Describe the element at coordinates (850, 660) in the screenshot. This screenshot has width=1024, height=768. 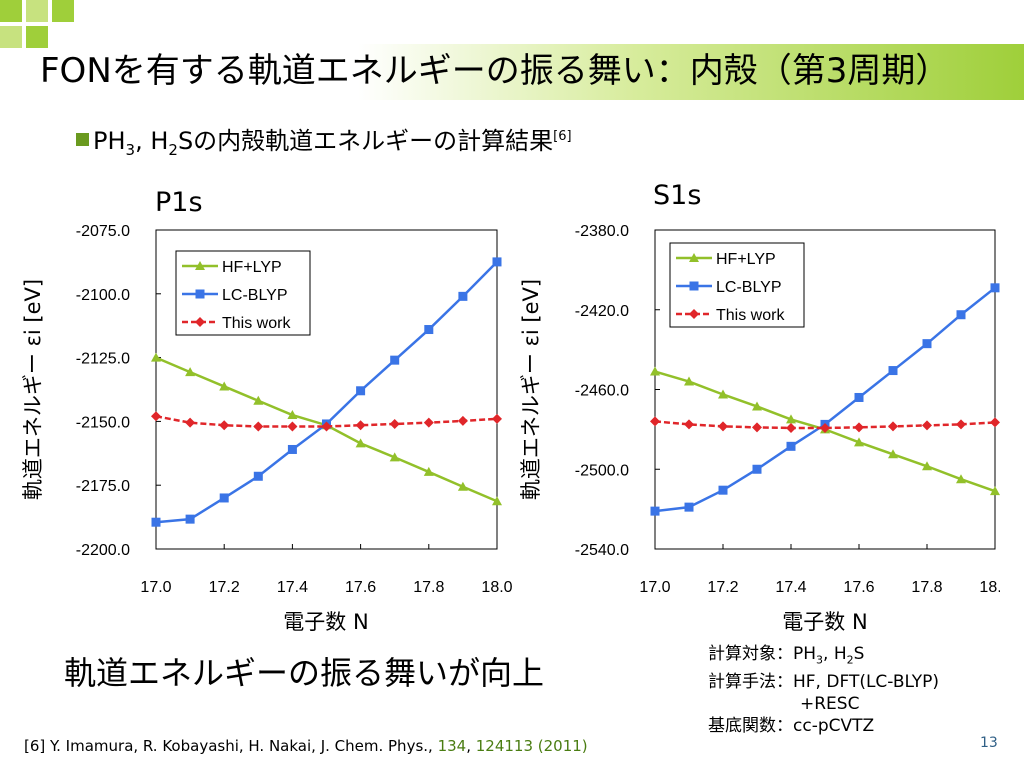
I see `calc-target-b-sub: 2` at that location.